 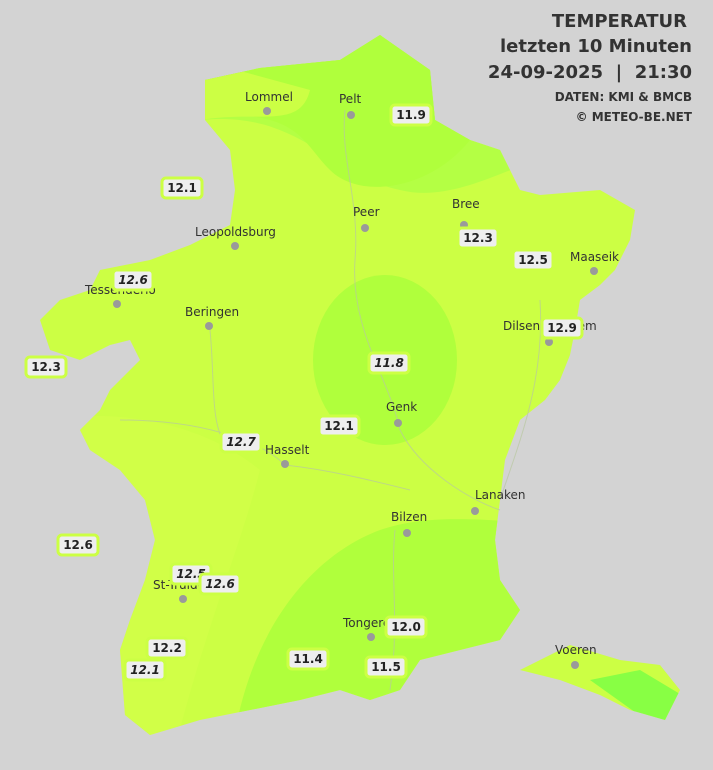 I want to click on town-label: Lommel, so click(x=269, y=97).